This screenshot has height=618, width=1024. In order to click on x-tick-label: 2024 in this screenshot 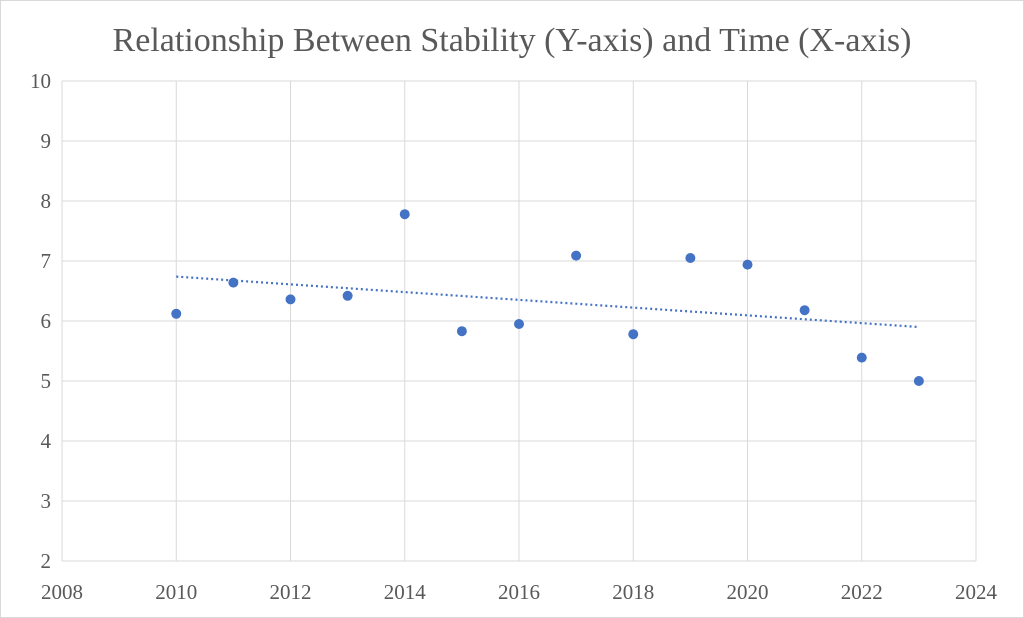, I will do `click(976, 592)`.